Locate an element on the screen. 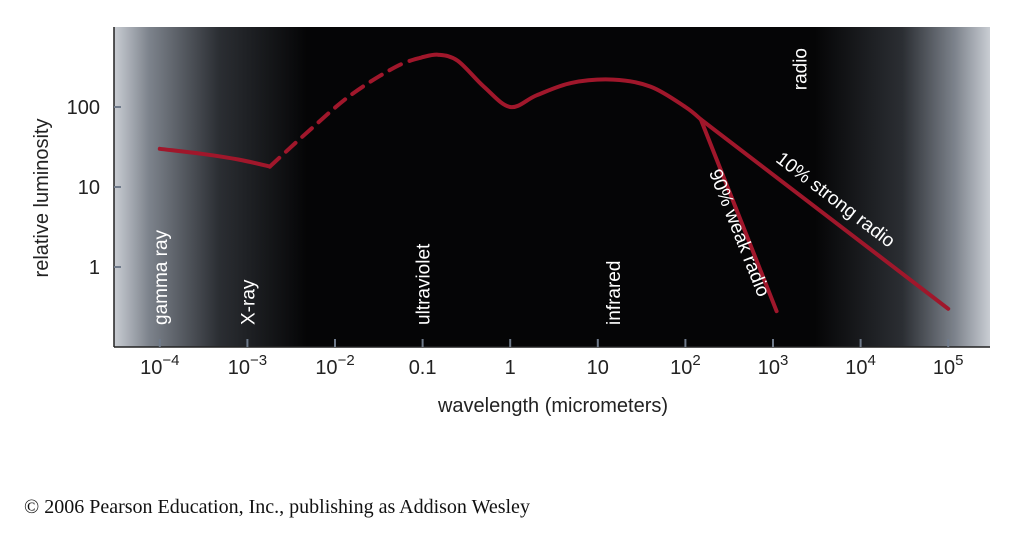 This screenshot has width=1014, height=549. x-tick-label-9: 10⁴ is located at coordinates (860, 365).